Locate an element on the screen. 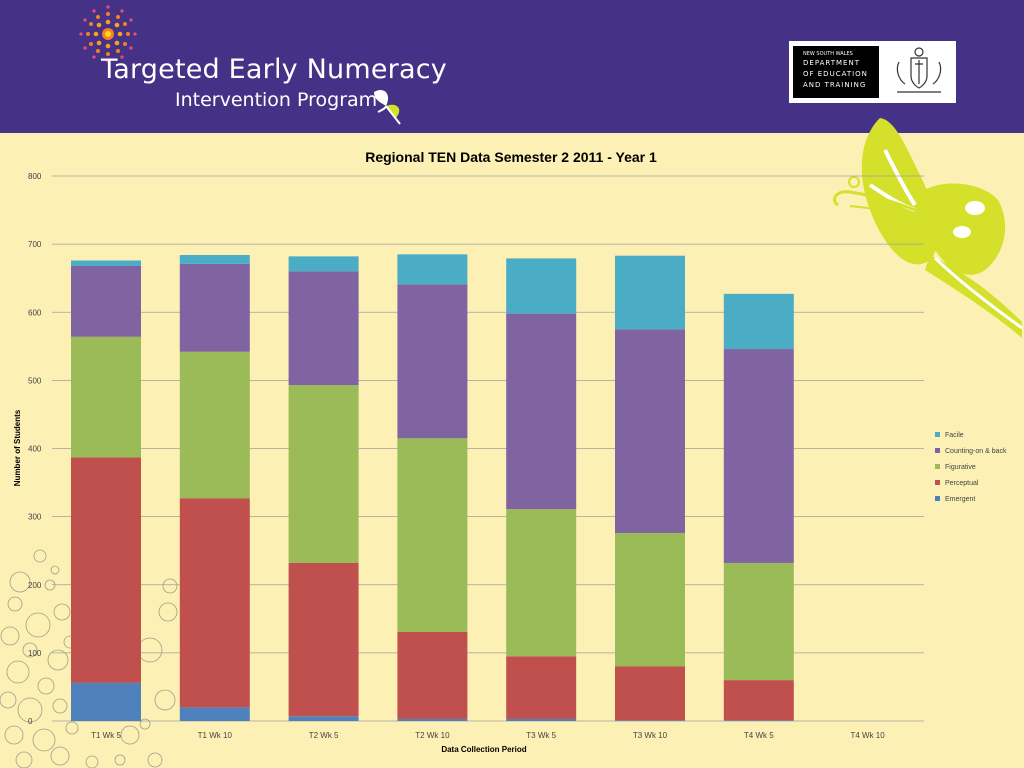 The width and height of the screenshot is (1024, 768). y-tick-label: 800 is located at coordinates (35, 176).